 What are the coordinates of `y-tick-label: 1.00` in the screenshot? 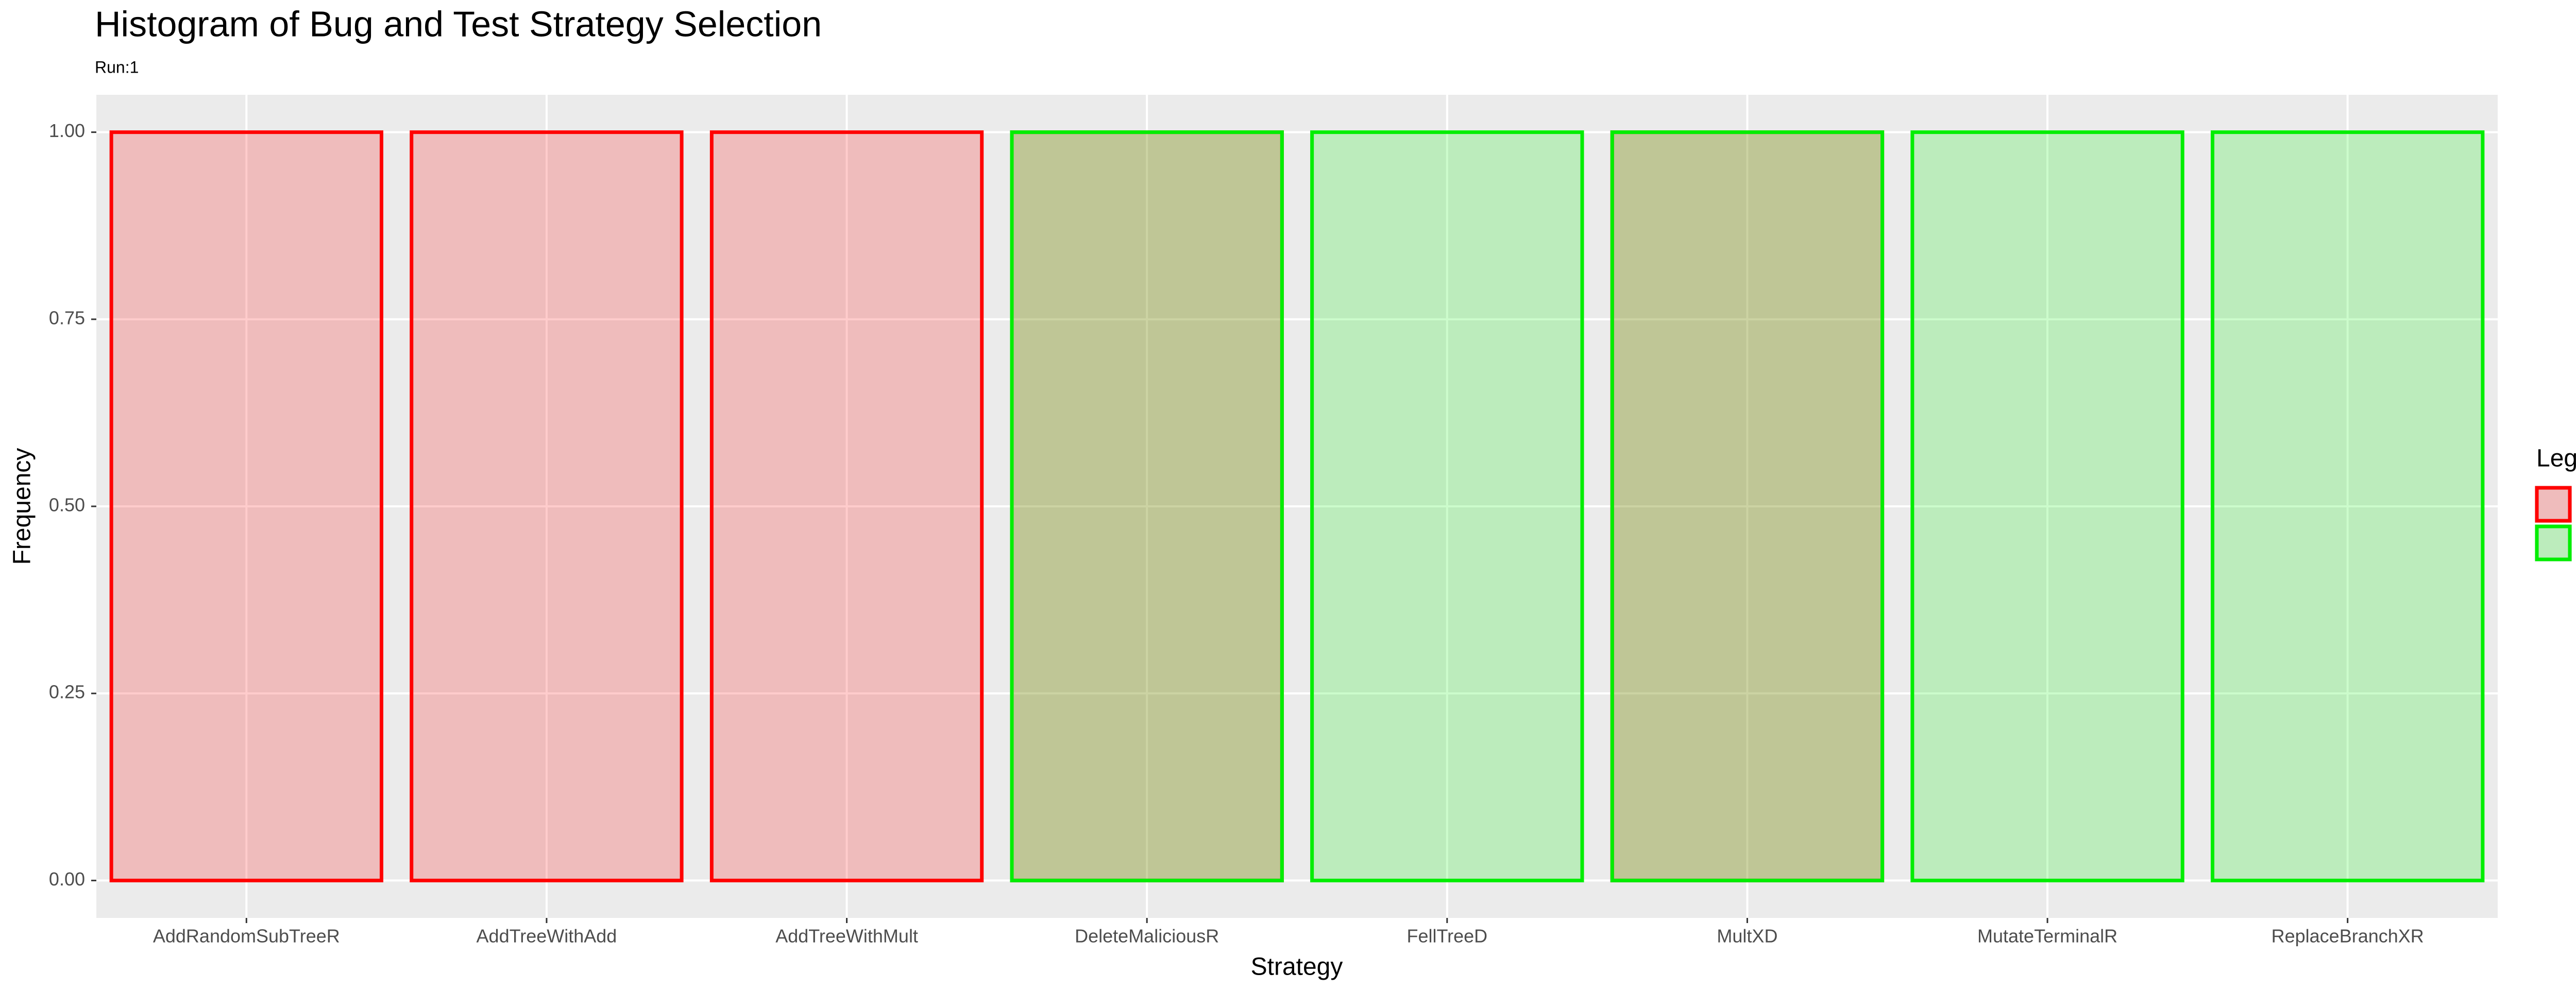 It's located at (67, 130).